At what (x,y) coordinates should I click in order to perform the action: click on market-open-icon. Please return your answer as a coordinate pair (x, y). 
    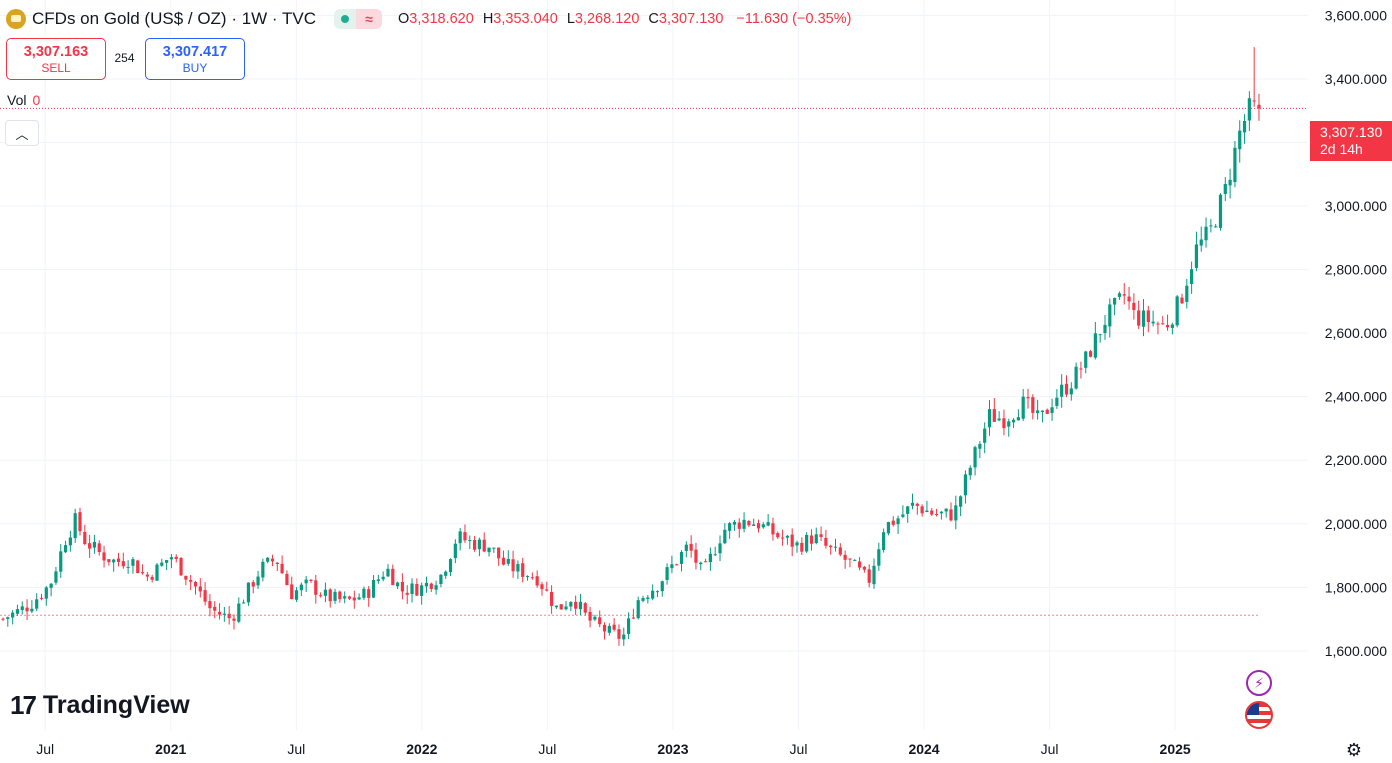
    Looking at the image, I should click on (345, 19).